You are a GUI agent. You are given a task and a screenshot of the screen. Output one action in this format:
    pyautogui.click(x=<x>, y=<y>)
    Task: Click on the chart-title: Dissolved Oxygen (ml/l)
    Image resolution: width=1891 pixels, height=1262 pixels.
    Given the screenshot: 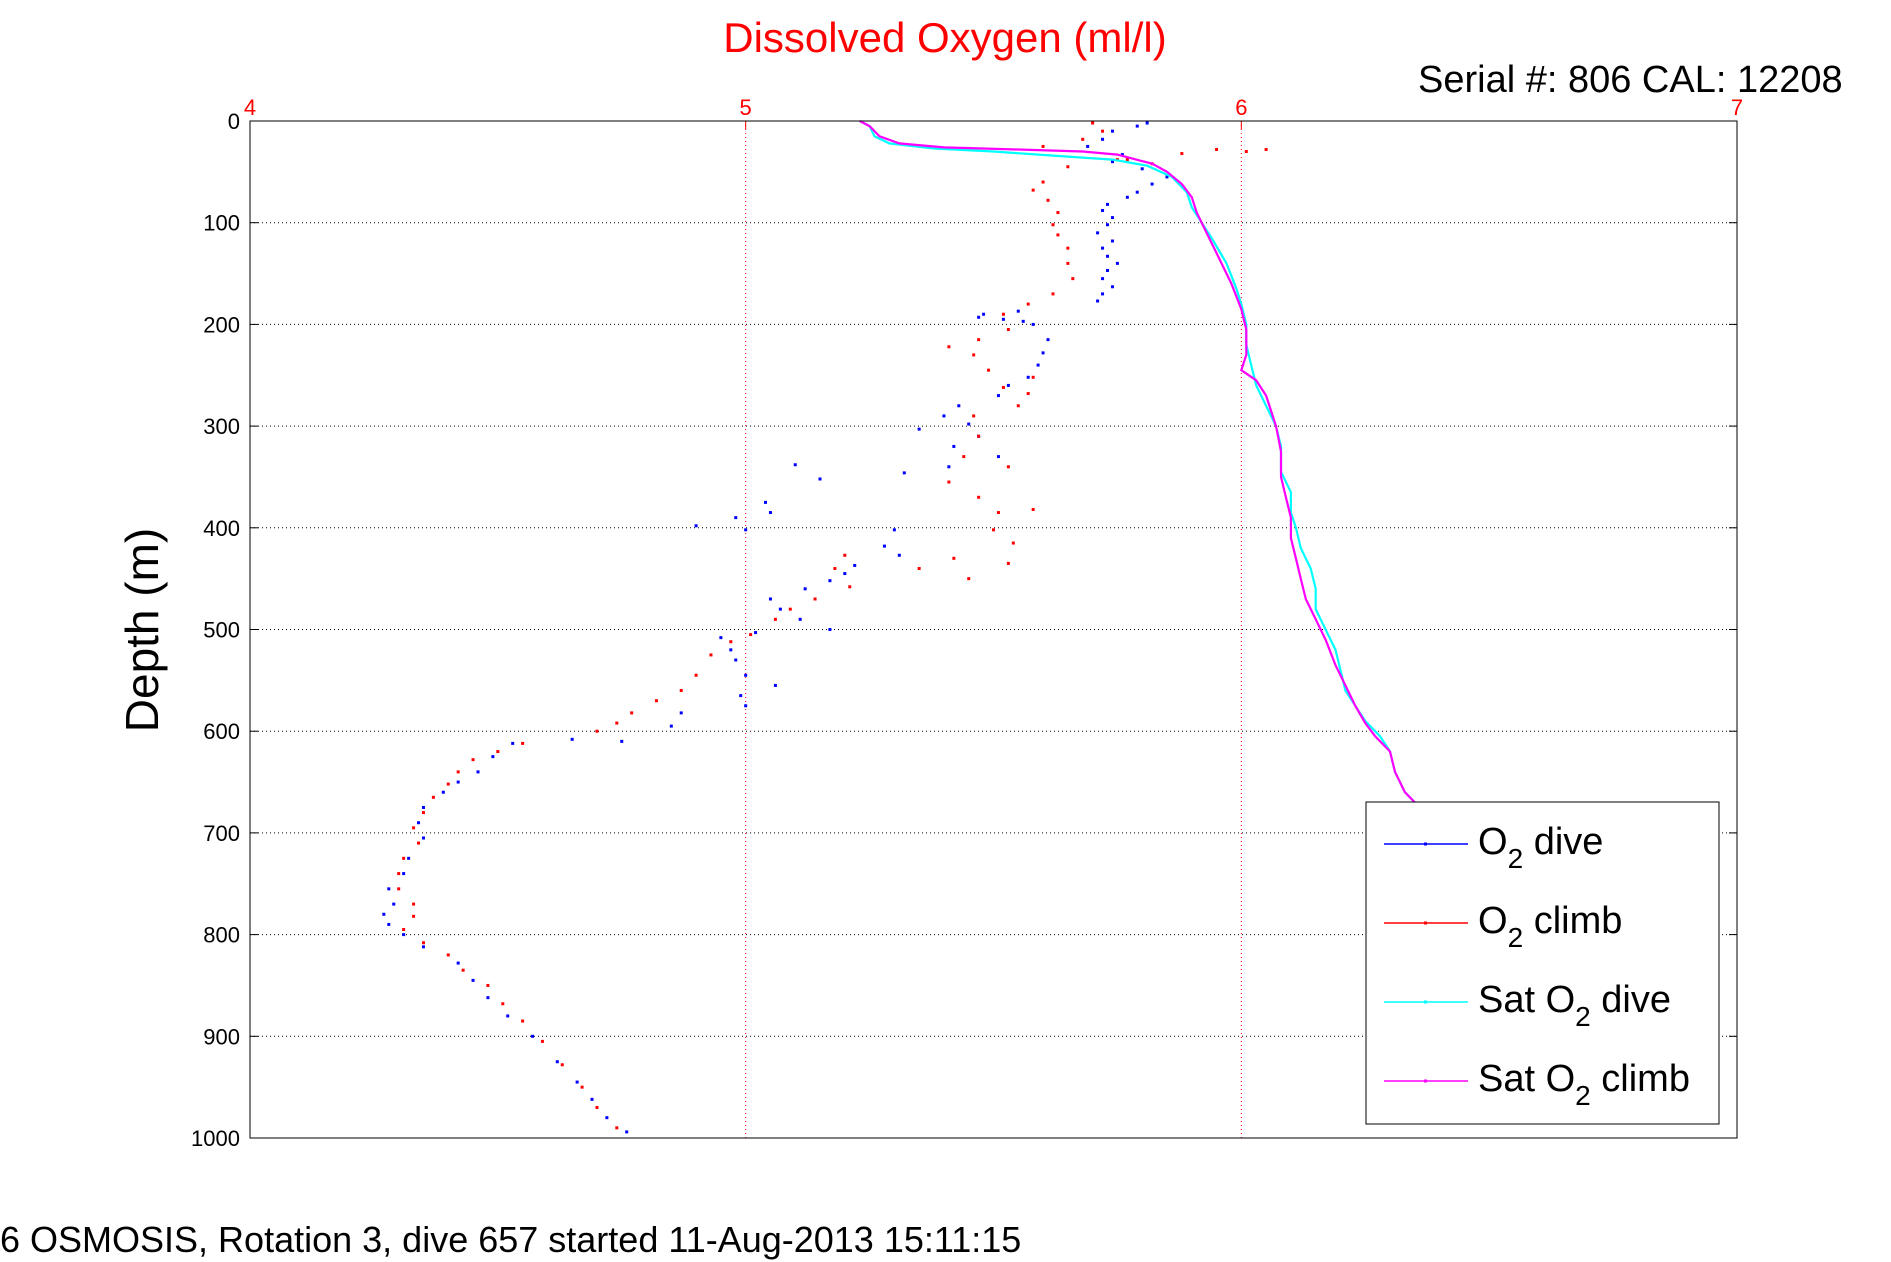 What is the action you would take?
    pyautogui.click(x=944, y=37)
    